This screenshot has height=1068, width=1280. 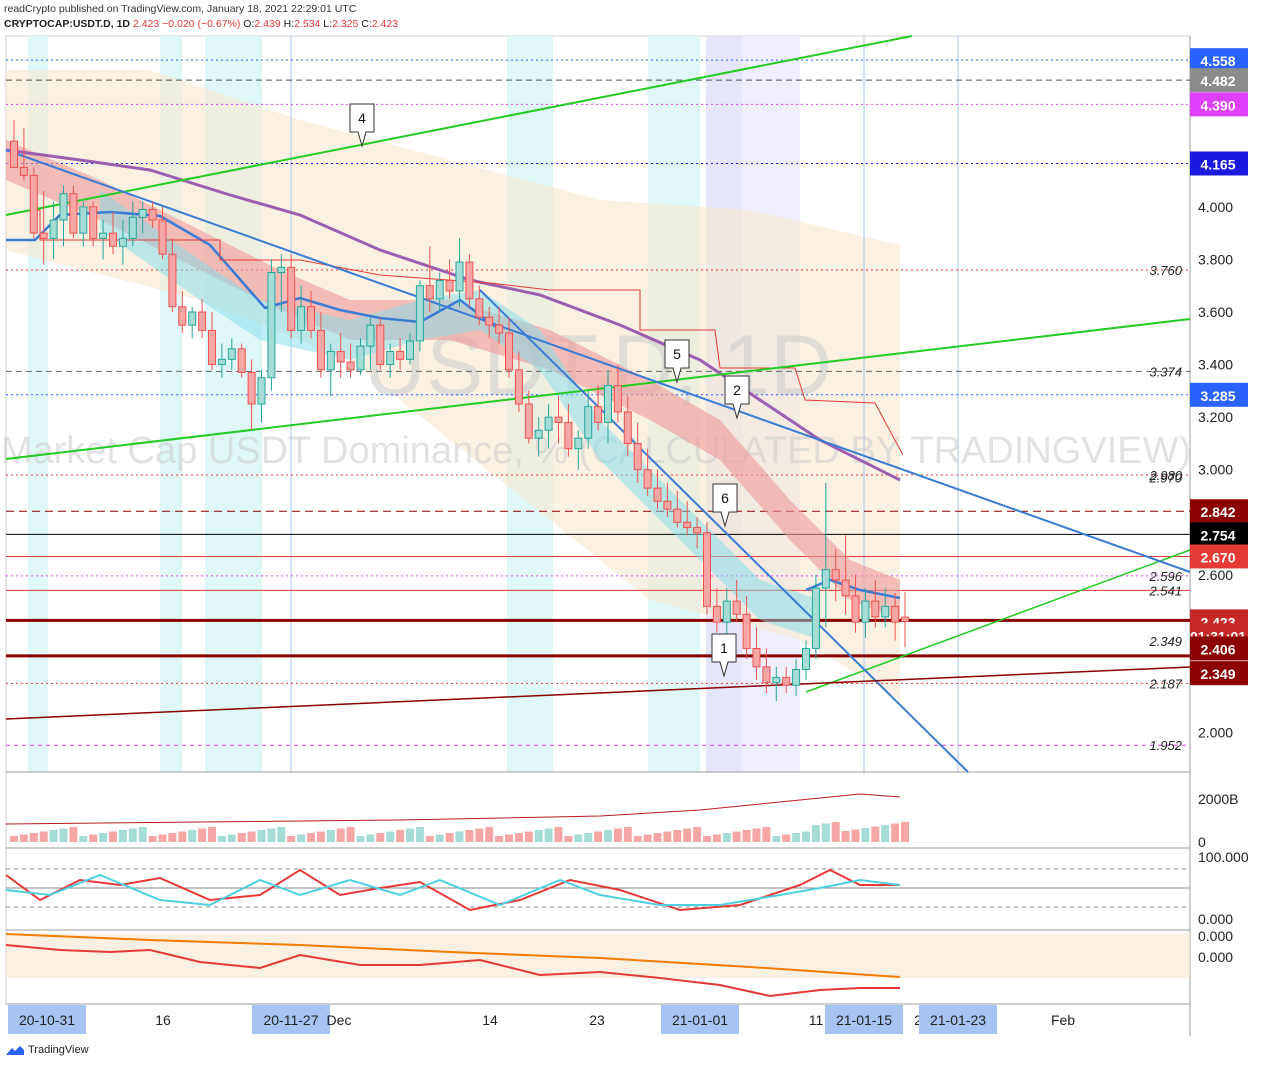 I want to click on green-trend-line, so click(x=459, y=125).